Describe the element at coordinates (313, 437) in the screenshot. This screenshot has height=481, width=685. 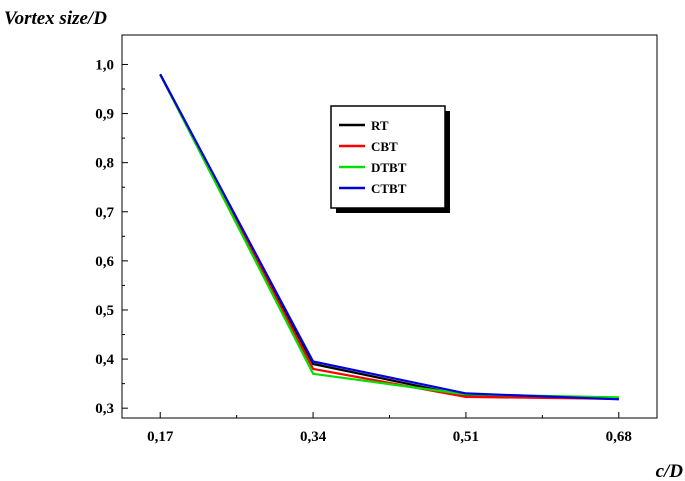
I see `x-tick-label: 0,34` at that location.